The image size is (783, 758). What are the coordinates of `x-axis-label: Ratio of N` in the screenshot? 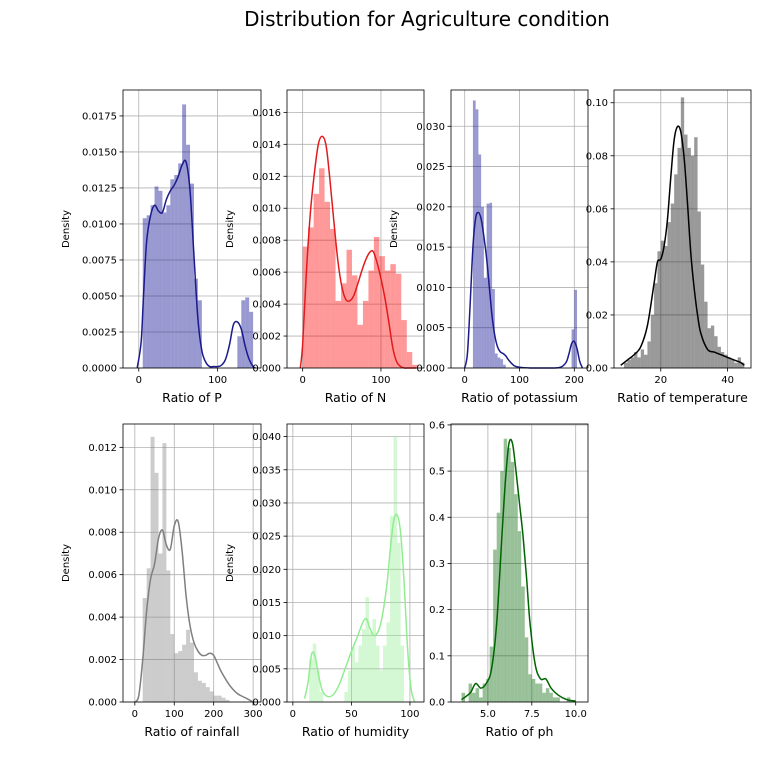 It's located at (355, 397).